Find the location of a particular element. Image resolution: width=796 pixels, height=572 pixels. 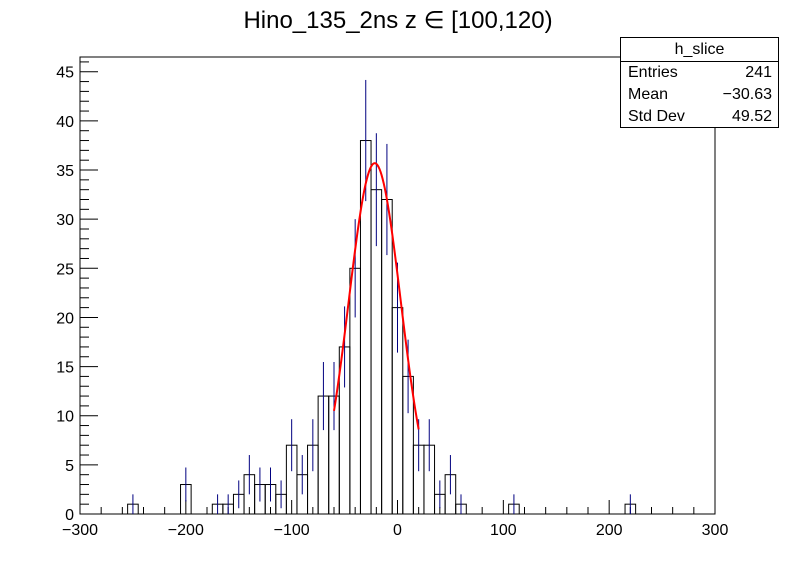

y-axis-ticks: 0 5 10 15 20 25 30 35 40 45 is located at coordinates (77, 292).